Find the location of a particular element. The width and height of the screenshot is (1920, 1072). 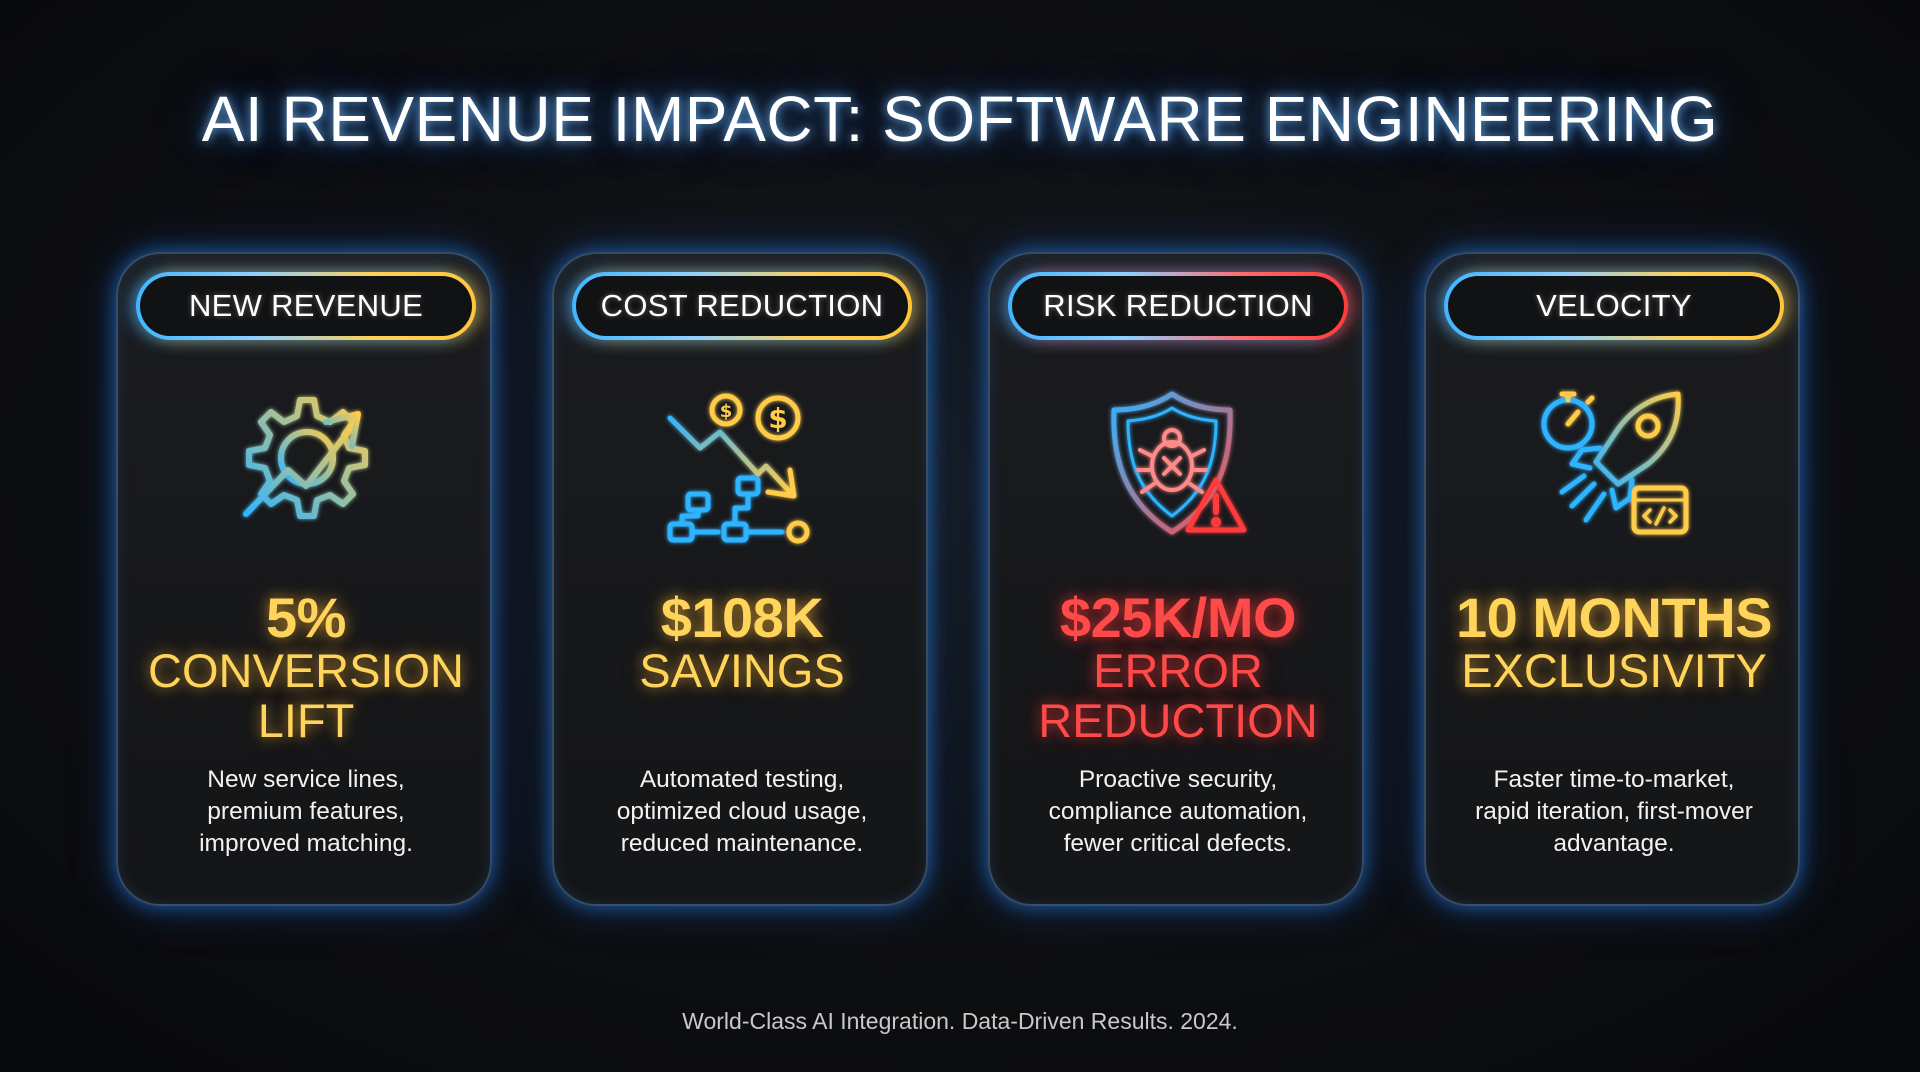

card-cost-reduction: COST REDUCTION is located at coordinates (740, 579).